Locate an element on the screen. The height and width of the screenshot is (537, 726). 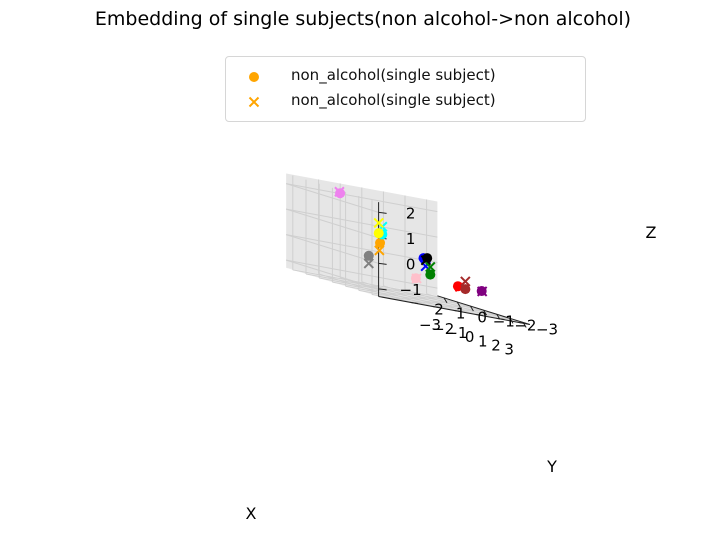
z-tick-label: 2 is located at coordinates (411, 213).